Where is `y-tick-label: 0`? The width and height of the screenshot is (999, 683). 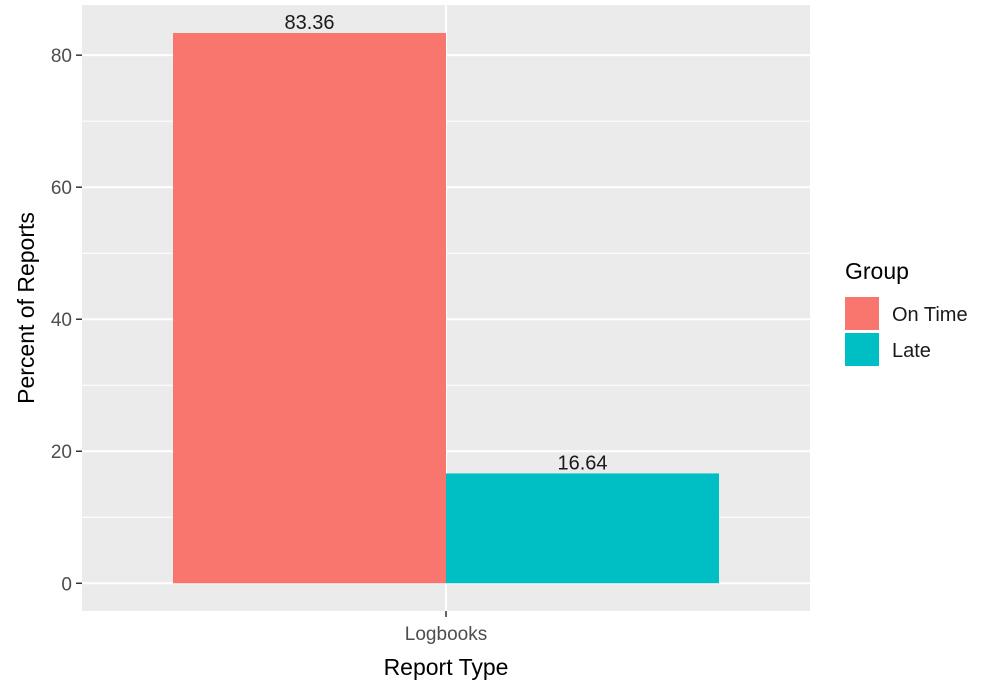 y-tick-label: 0 is located at coordinates (66, 584).